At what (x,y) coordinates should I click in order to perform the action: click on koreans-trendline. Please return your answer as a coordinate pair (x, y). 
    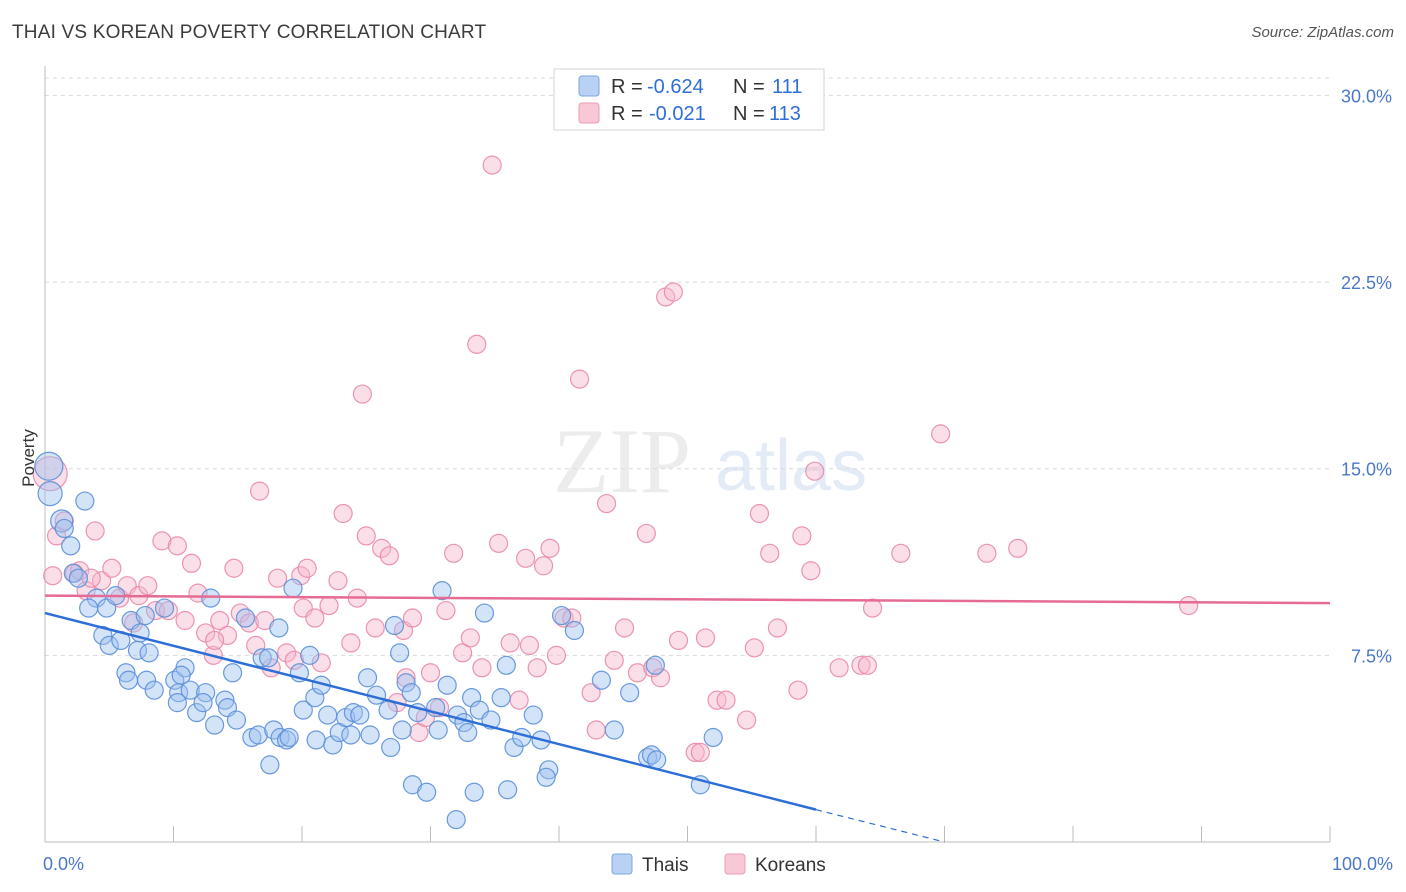
    Looking at the image, I should click on (687, 599).